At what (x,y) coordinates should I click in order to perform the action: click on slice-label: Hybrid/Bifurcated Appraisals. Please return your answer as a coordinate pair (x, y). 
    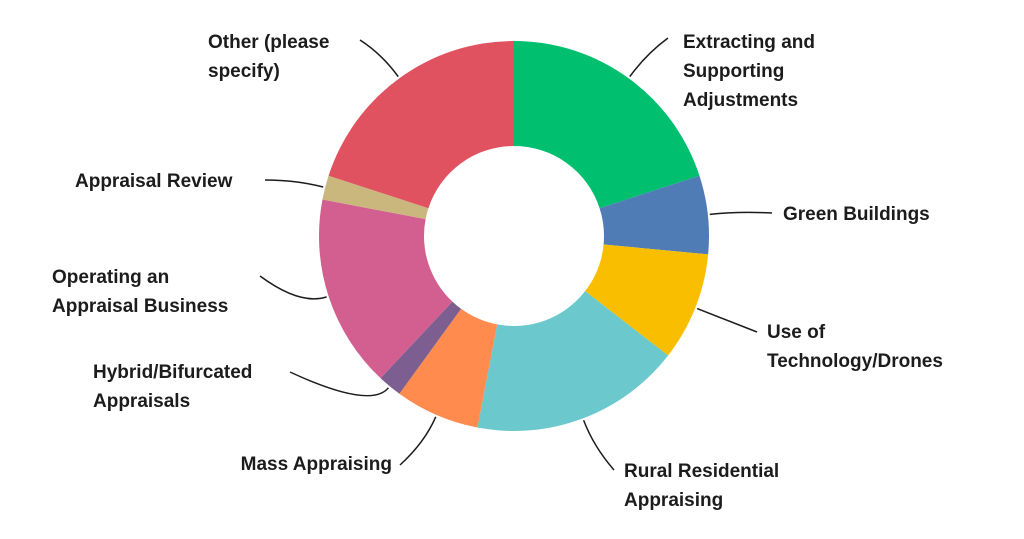
    Looking at the image, I should click on (173, 387).